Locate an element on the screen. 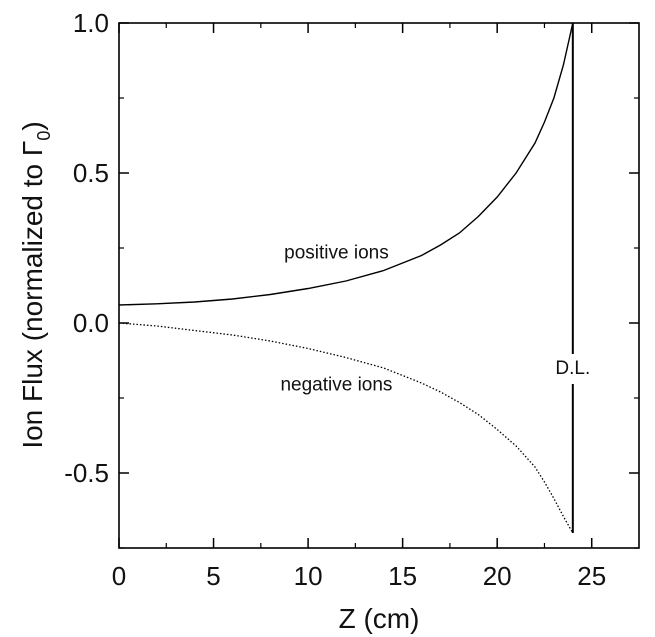 The height and width of the screenshot is (637, 655). annotation-1: negative ions is located at coordinates (336, 385).